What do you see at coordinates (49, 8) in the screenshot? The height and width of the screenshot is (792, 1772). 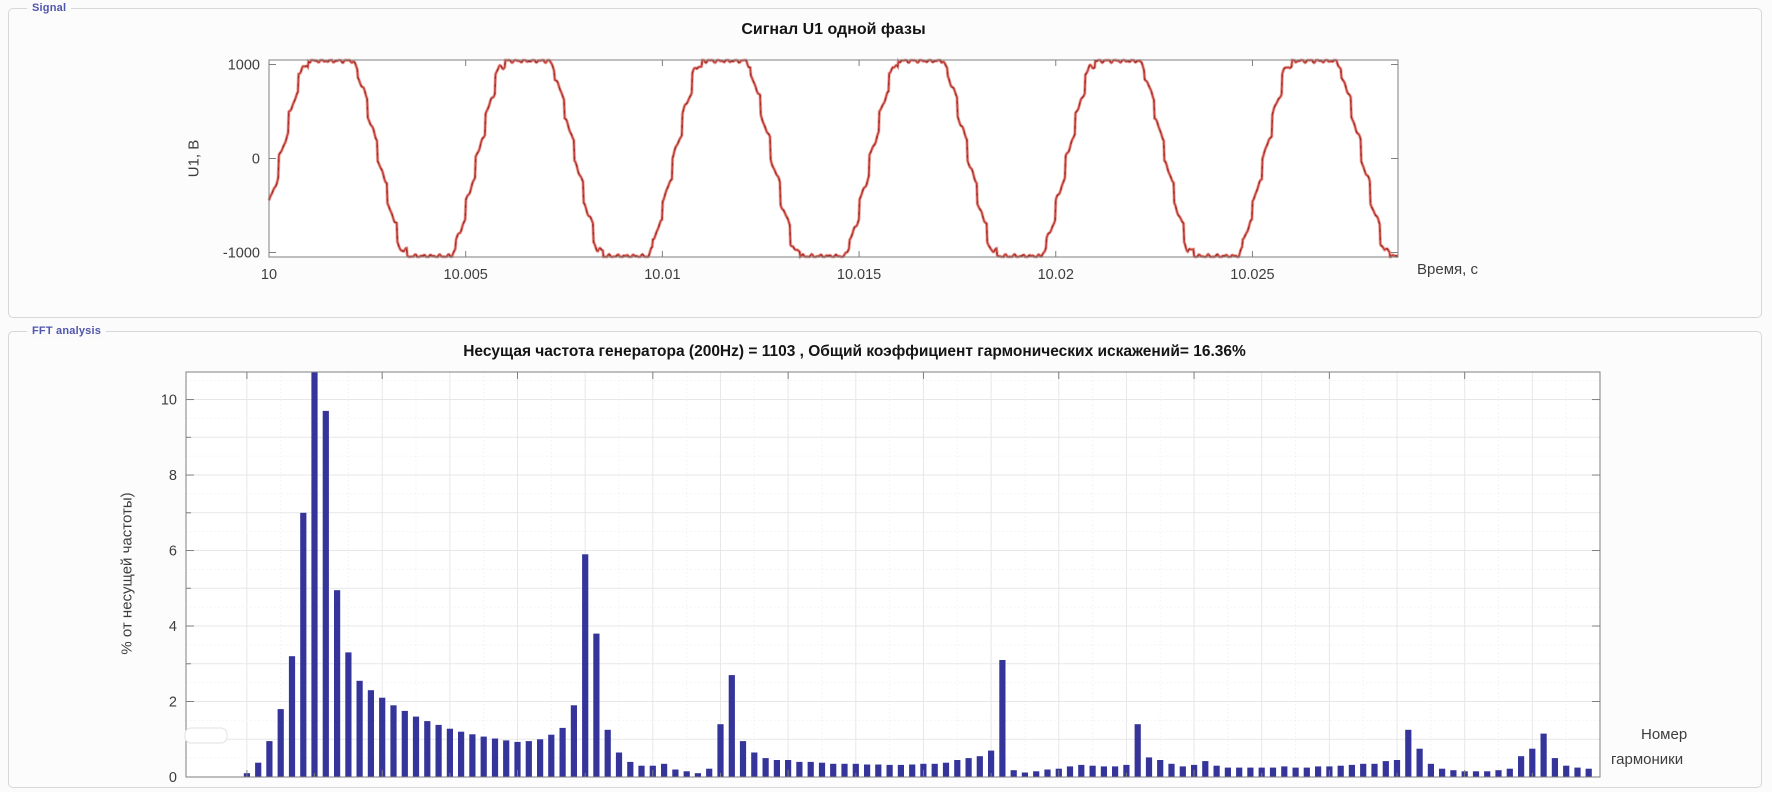 I see `signal-panel-label: Signal` at bounding box center [49, 8].